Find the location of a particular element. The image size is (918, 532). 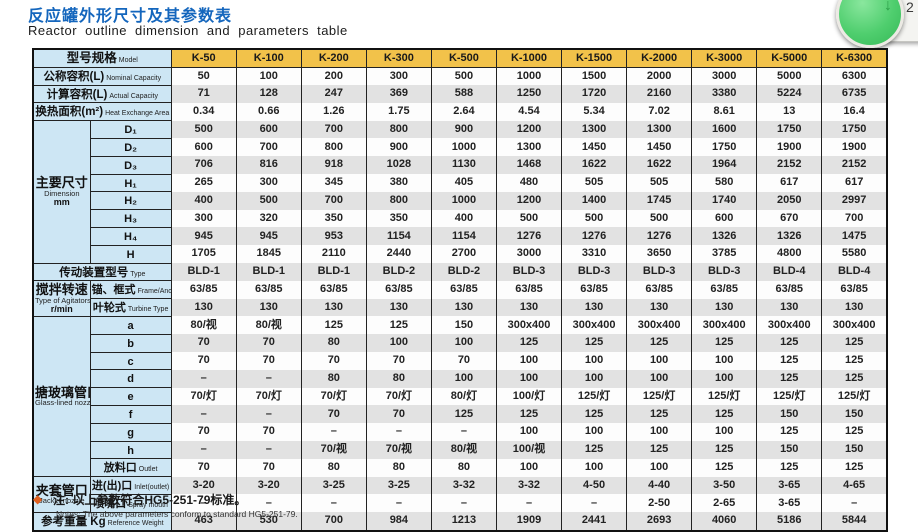

note-text-zh: 注: 以上参数符合HG5-251-79标准。 is located at coordinates (150, 500).